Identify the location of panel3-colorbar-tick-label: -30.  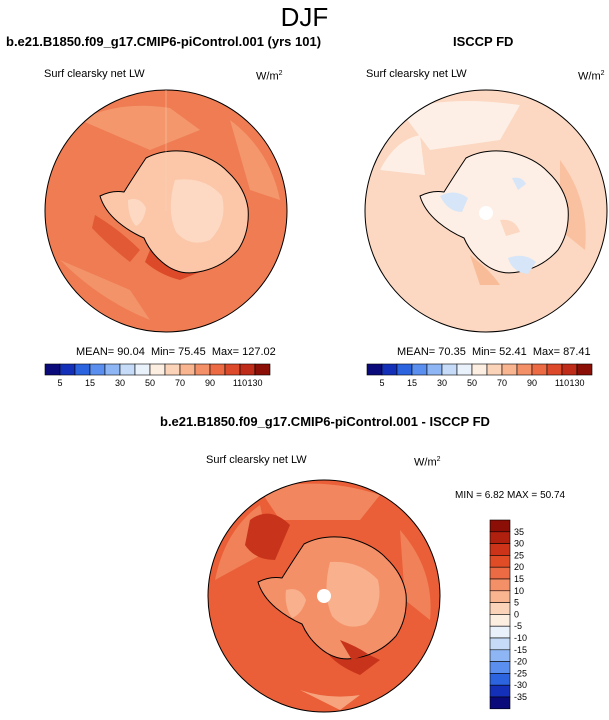
(520, 685).